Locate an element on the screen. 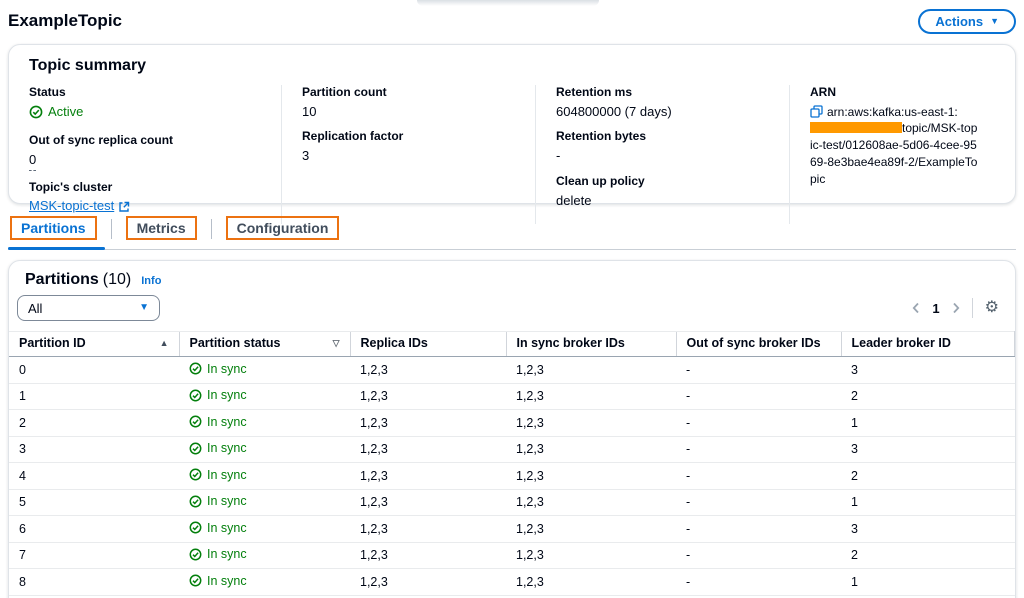  cell-partition-id: 0 is located at coordinates (94, 370).